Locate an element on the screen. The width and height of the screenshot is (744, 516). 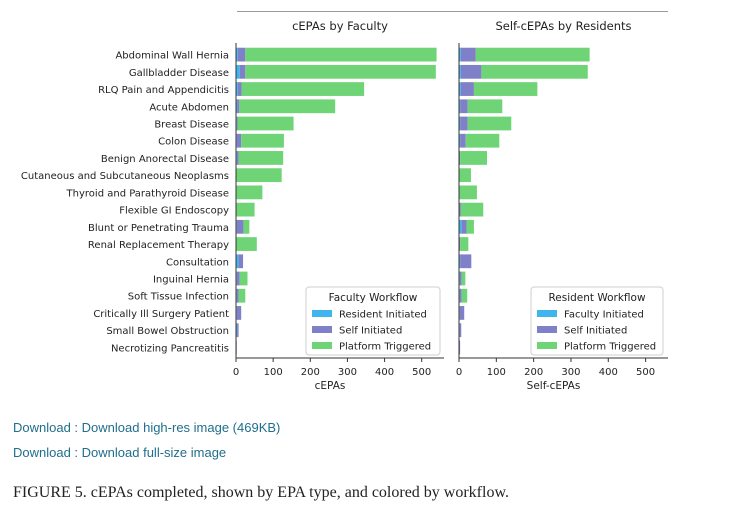
category-label: Flexible GI Endoscopy is located at coordinates (174, 211).